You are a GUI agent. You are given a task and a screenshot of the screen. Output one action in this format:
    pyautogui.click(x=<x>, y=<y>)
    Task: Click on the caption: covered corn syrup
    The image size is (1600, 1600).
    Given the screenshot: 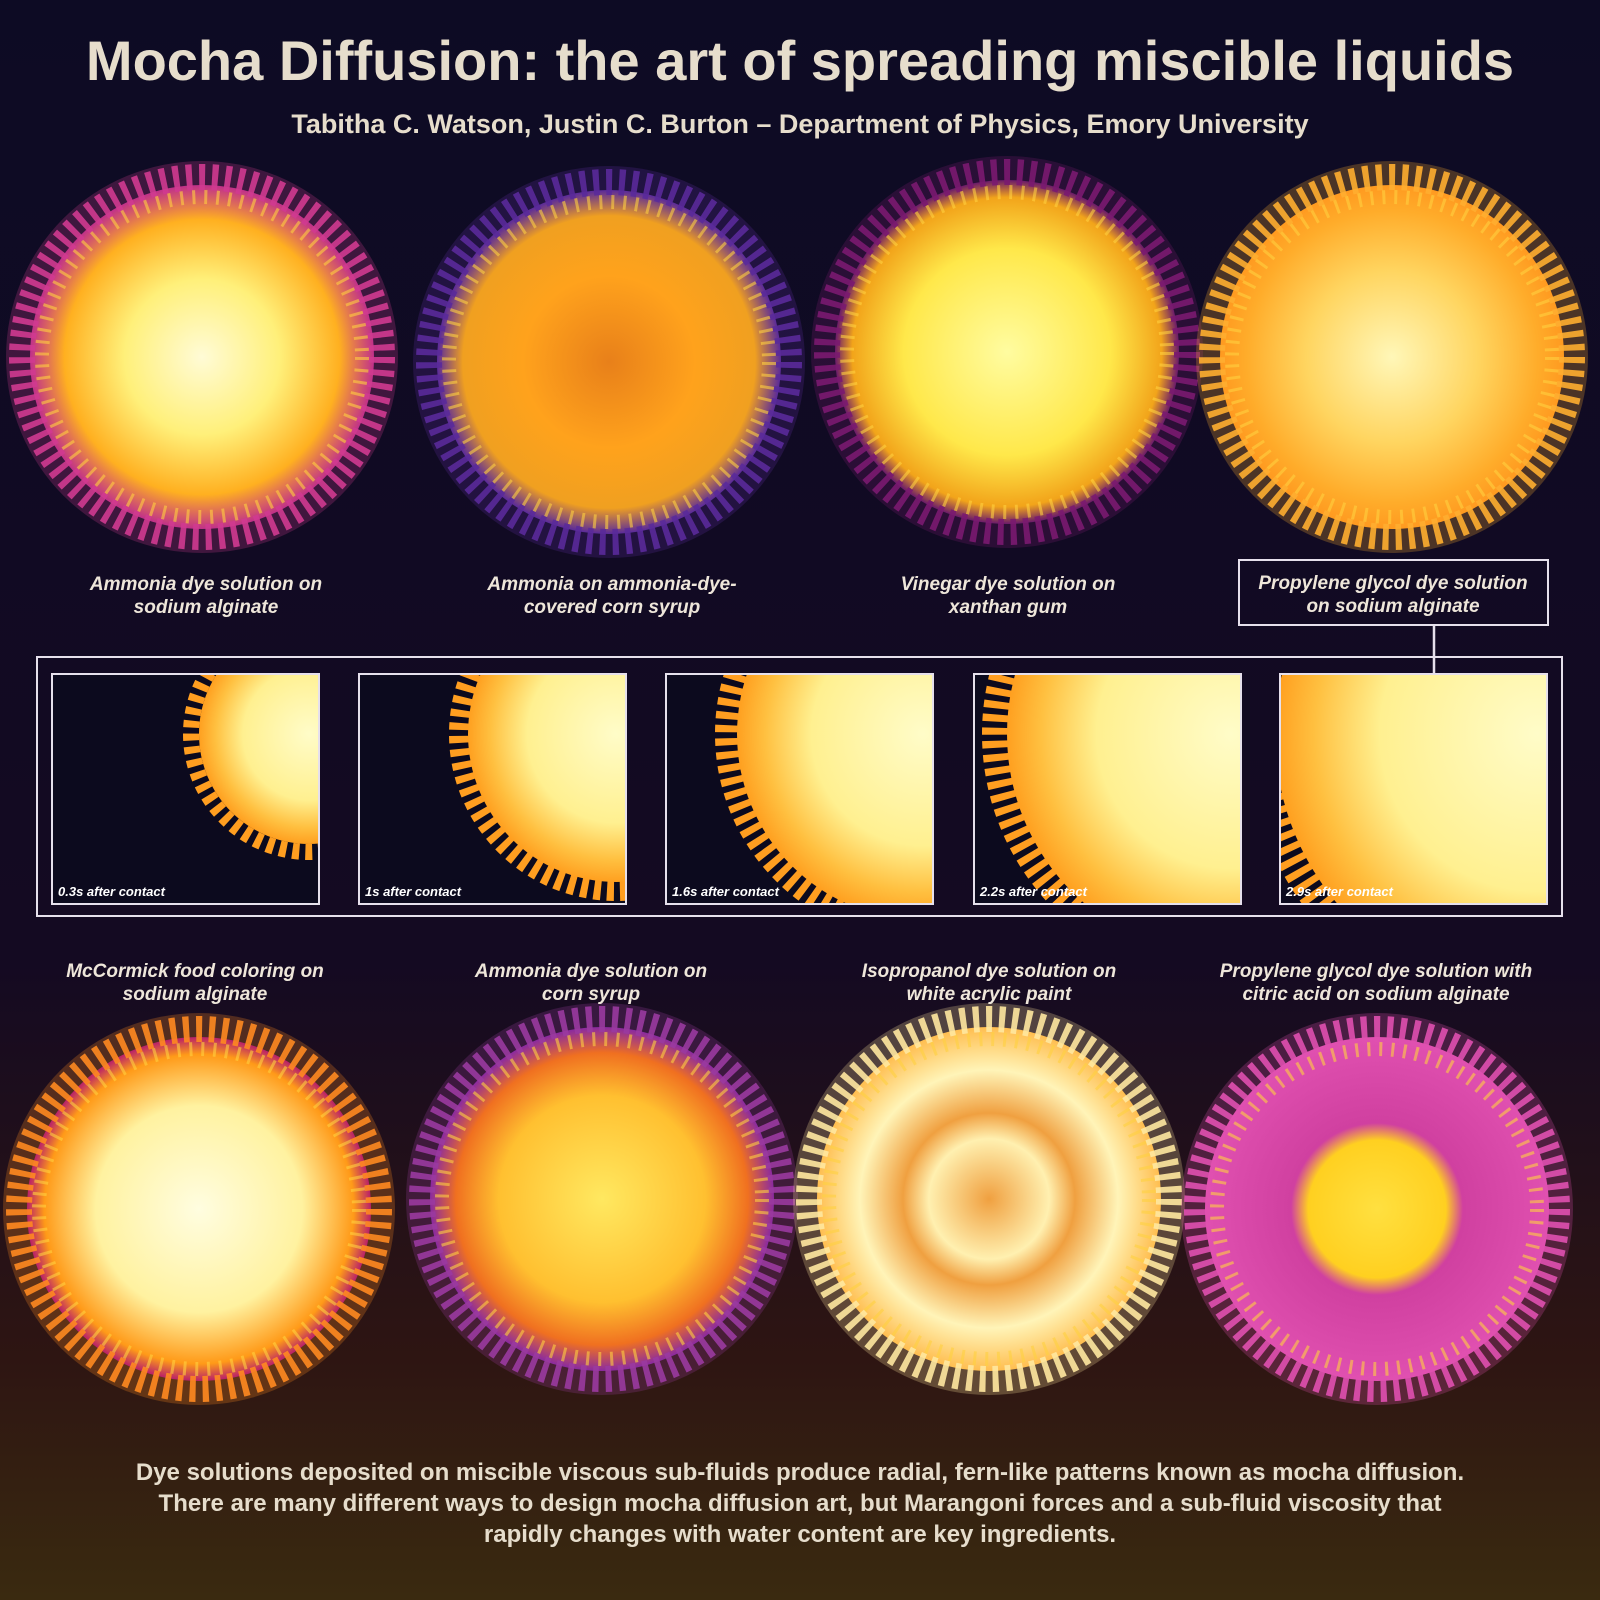 What is the action you would take?
    pyautogui.click(x=612, y=607)
    